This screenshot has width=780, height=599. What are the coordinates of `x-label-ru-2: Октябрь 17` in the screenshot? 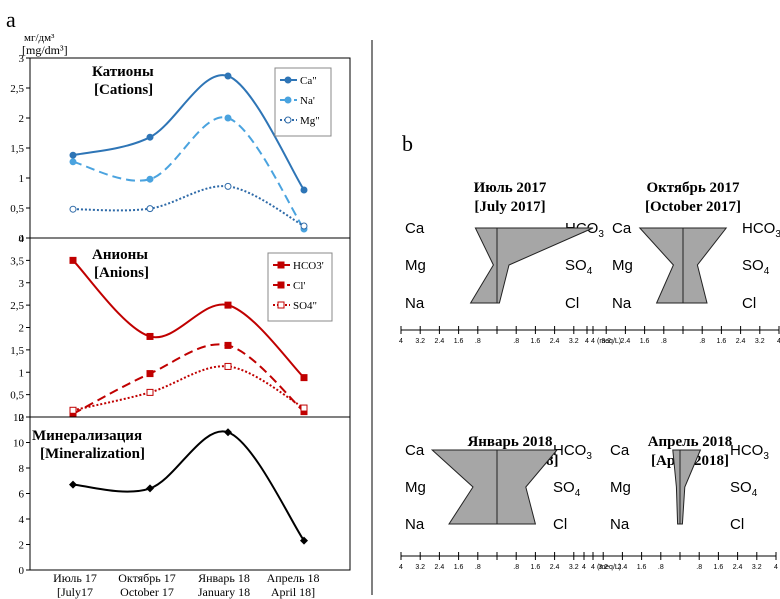 It's located at (147, 578).